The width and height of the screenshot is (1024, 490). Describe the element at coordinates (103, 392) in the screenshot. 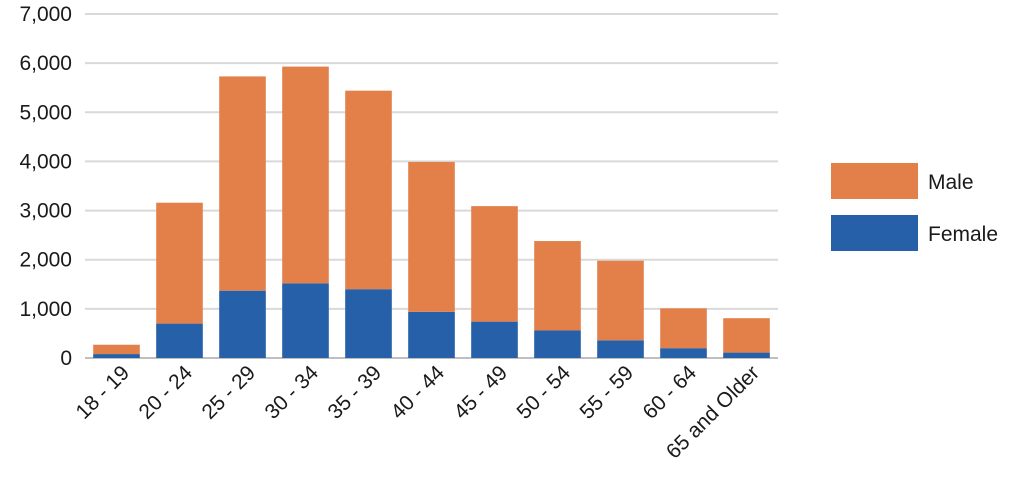

I see `x-tick-label: 18 - 19` at that location.